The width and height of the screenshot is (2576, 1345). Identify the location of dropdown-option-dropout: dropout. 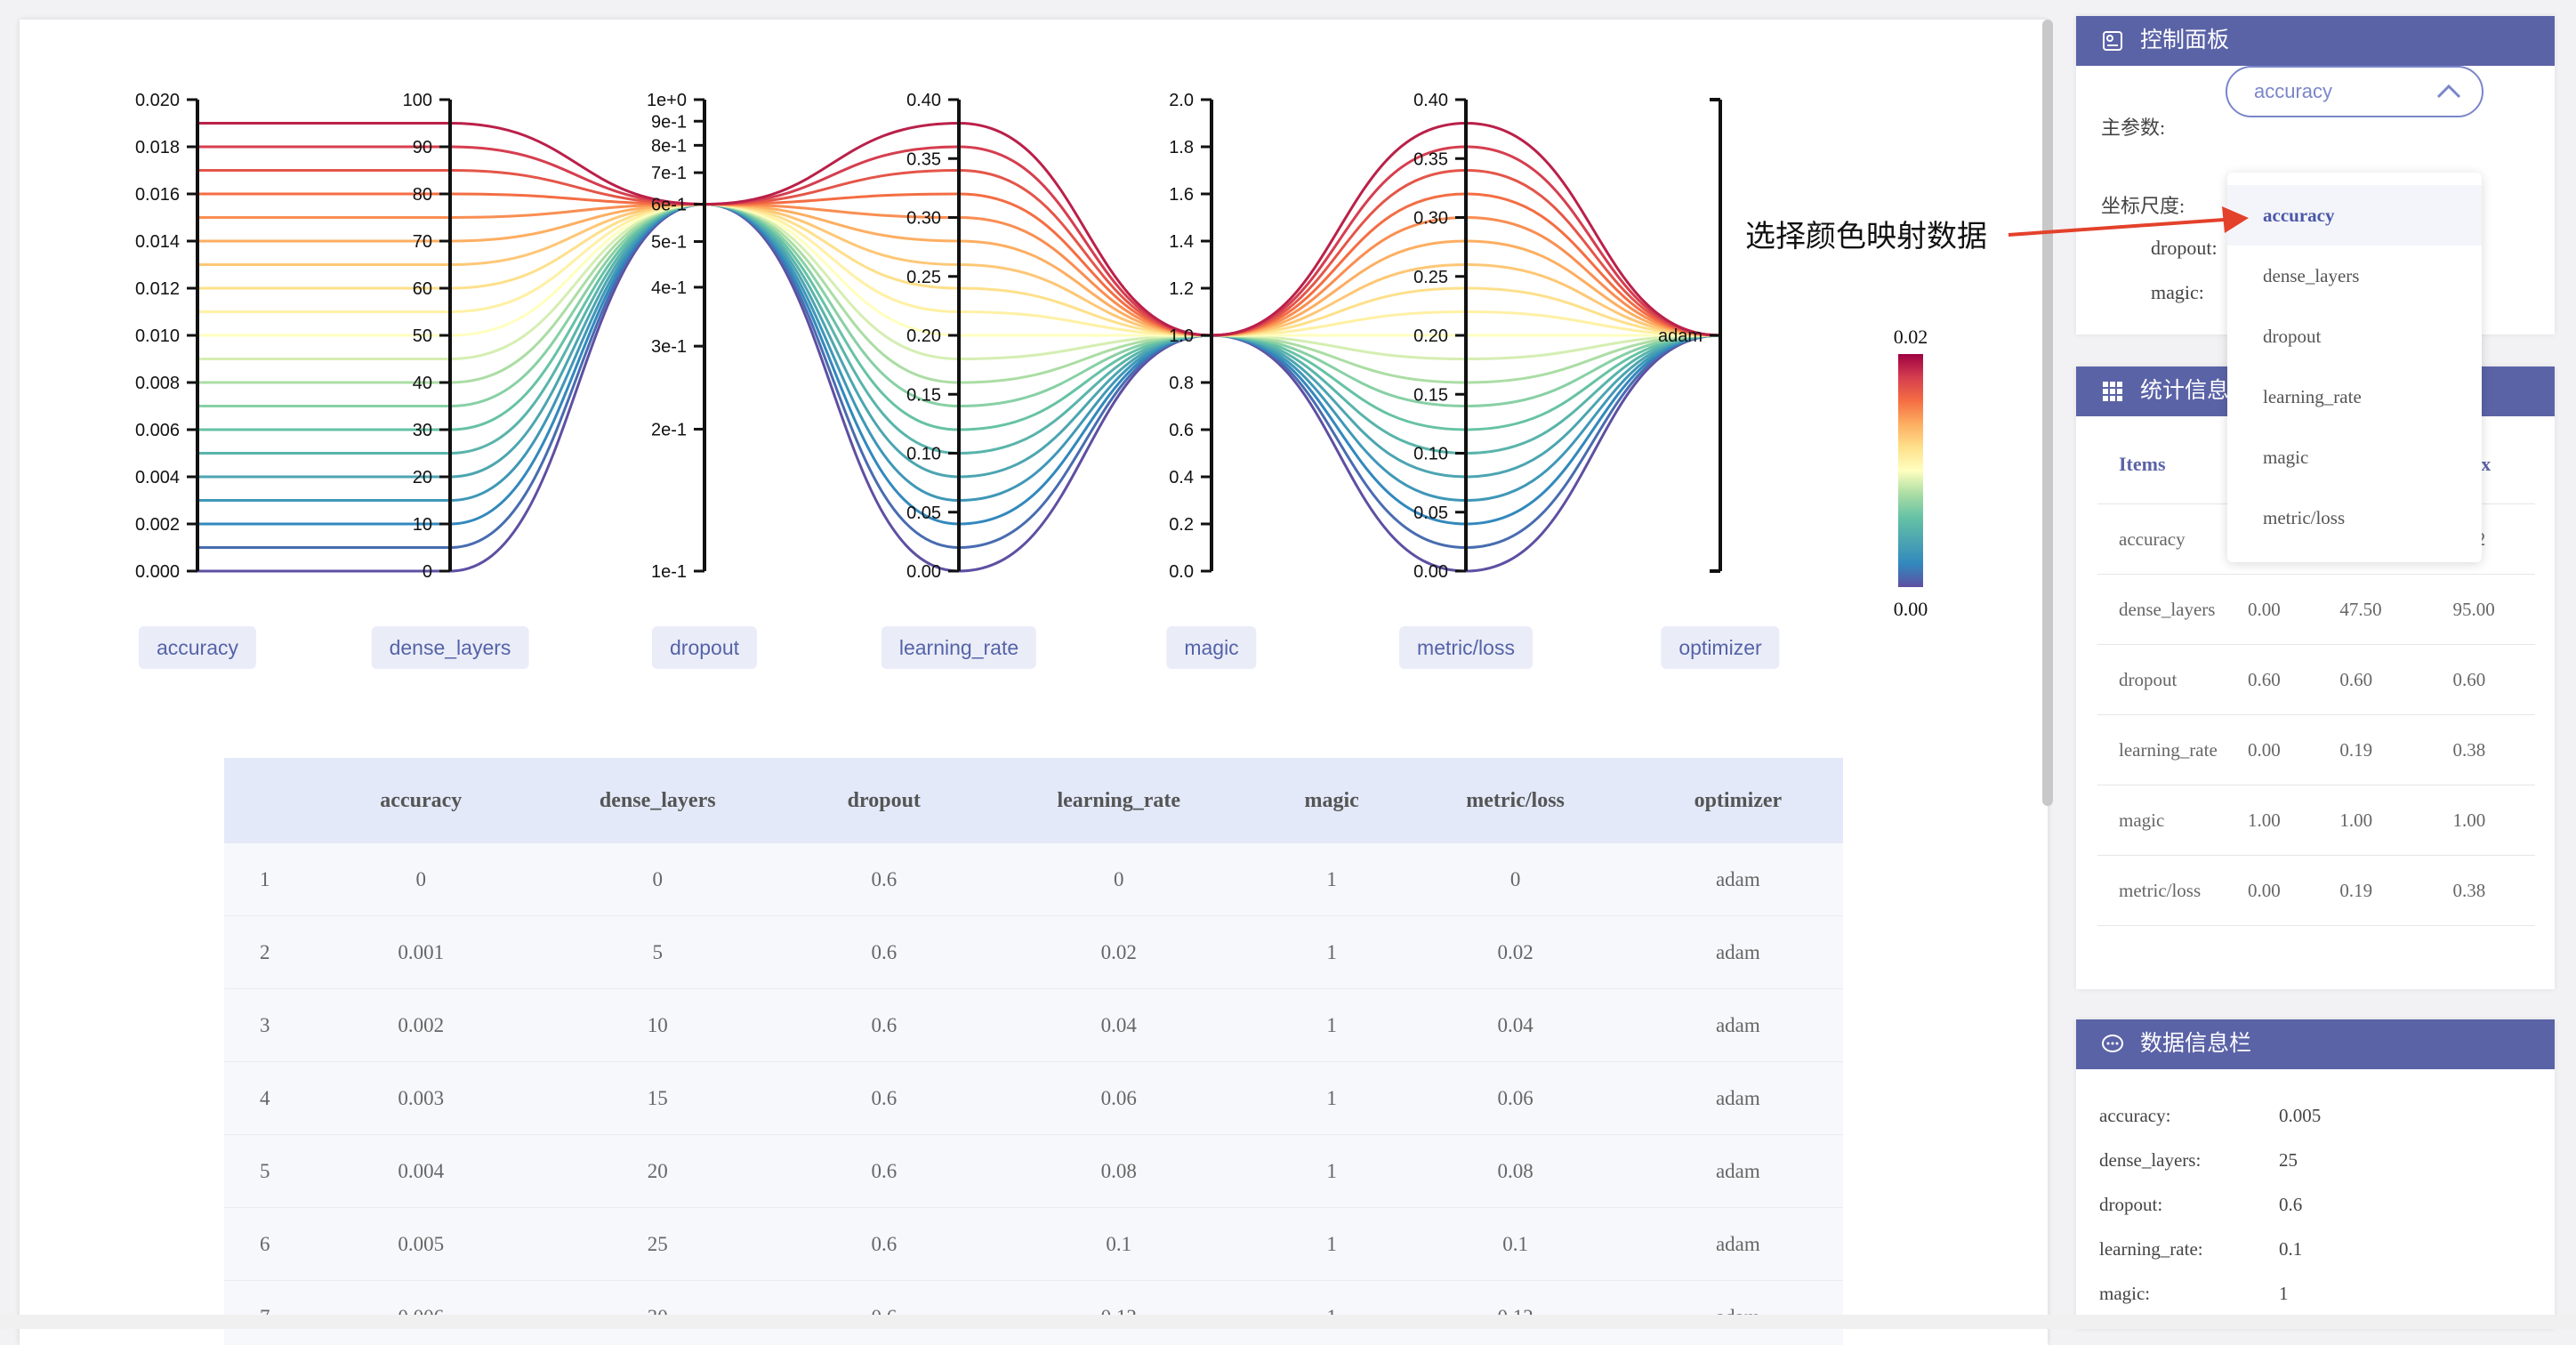
(2354, 336).